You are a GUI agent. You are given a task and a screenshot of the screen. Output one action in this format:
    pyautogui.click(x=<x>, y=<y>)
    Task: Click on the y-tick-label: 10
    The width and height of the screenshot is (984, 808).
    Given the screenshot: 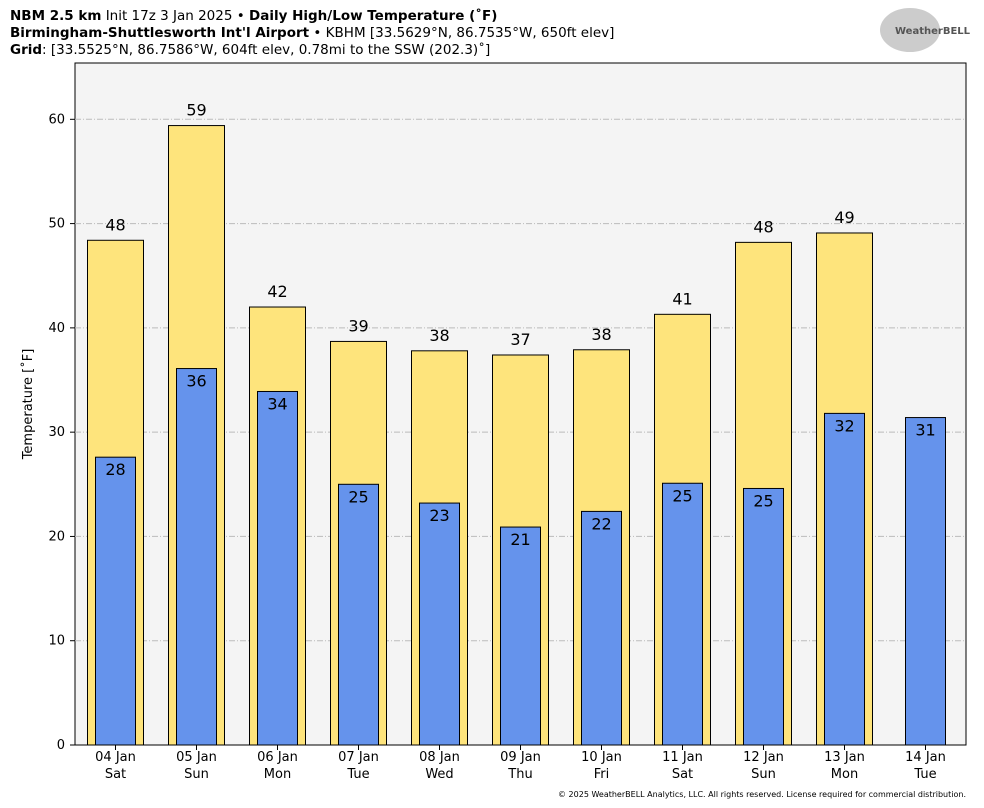 What is the action you would take?
    pyautogui.click(x=56, y=641)
    